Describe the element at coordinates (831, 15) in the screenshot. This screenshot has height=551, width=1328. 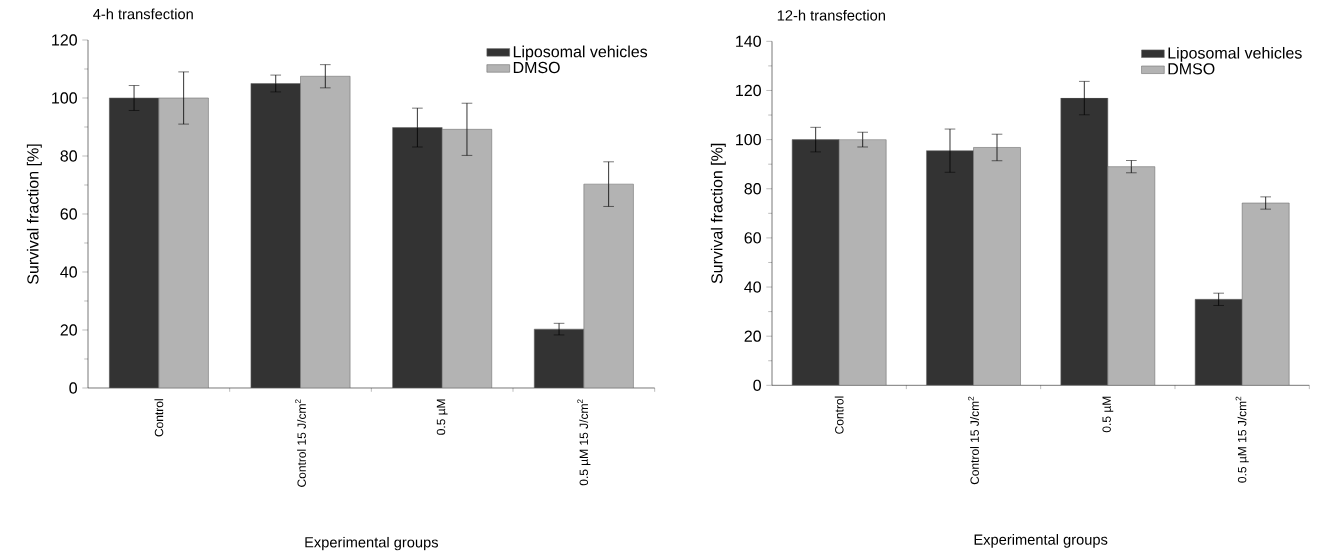
I see `chart-title: 12-h transfection` at that location.